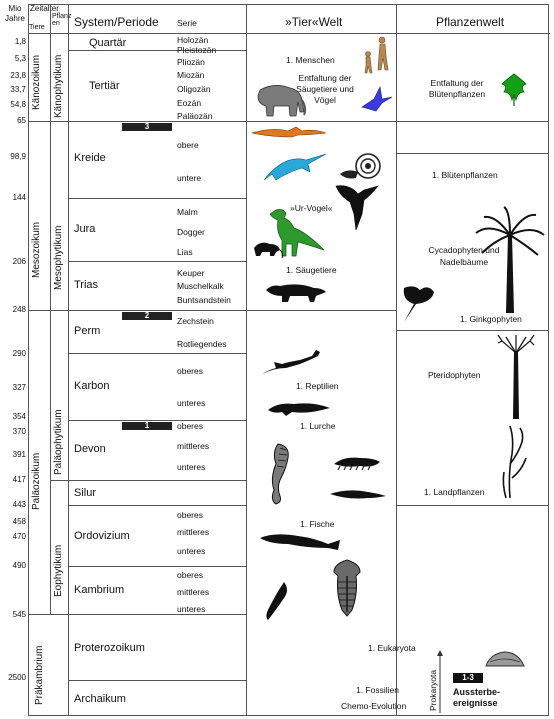 This screenshot has height=719, width=554. Describe the element at coordinates (510, 259) in the screenshot. I see `cycad-palm-icon` at that location.